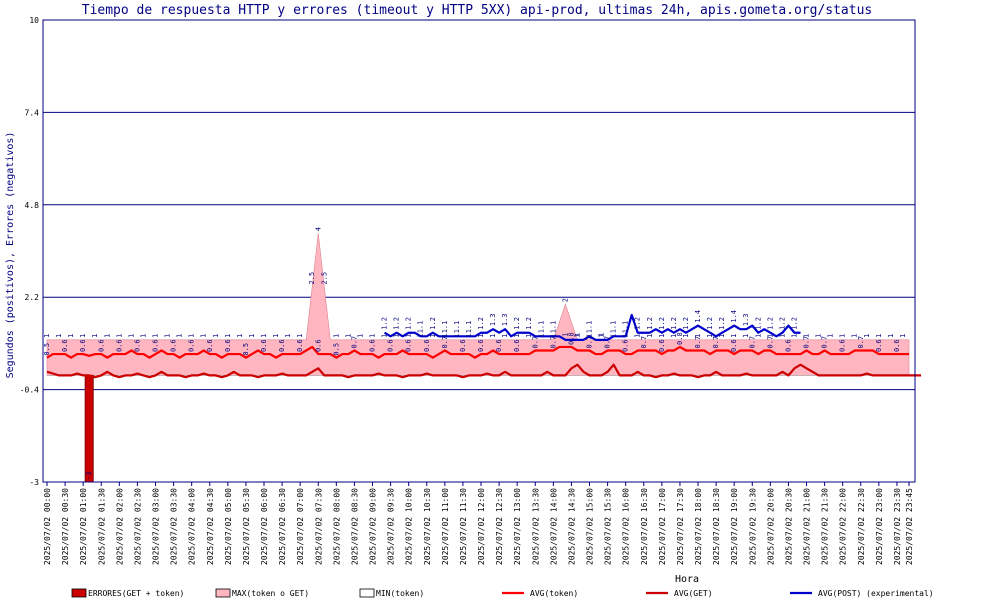  What do you see at coordinates (662, 526) in the screenshot?
I see `x-tick-label: 2025/07/02 17:00` at bounding box center [662, 526].